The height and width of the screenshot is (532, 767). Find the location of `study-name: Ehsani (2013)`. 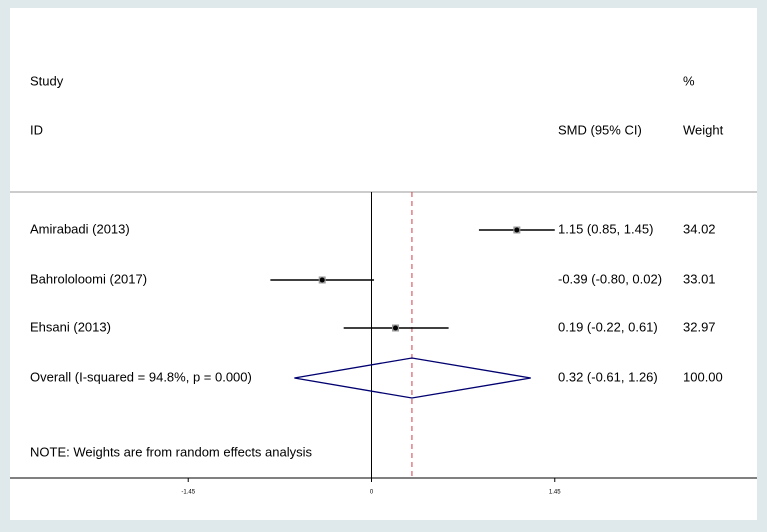

study-name: Ehsani (2013) is located at coordinates (70, 326).